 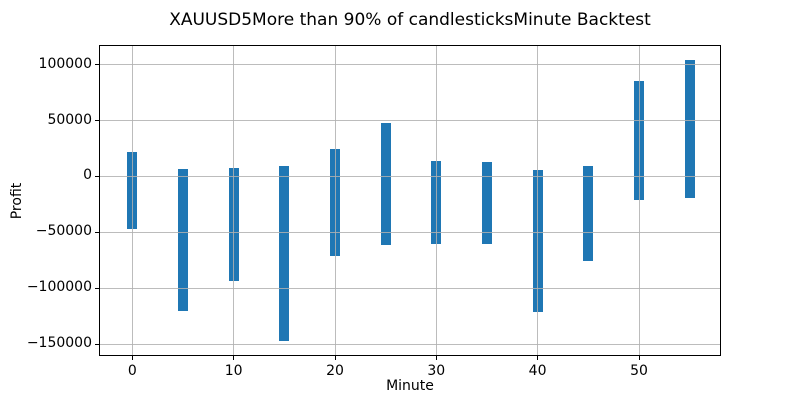 I want to click on y-tick-label: 0, so click(x=87, y=175).